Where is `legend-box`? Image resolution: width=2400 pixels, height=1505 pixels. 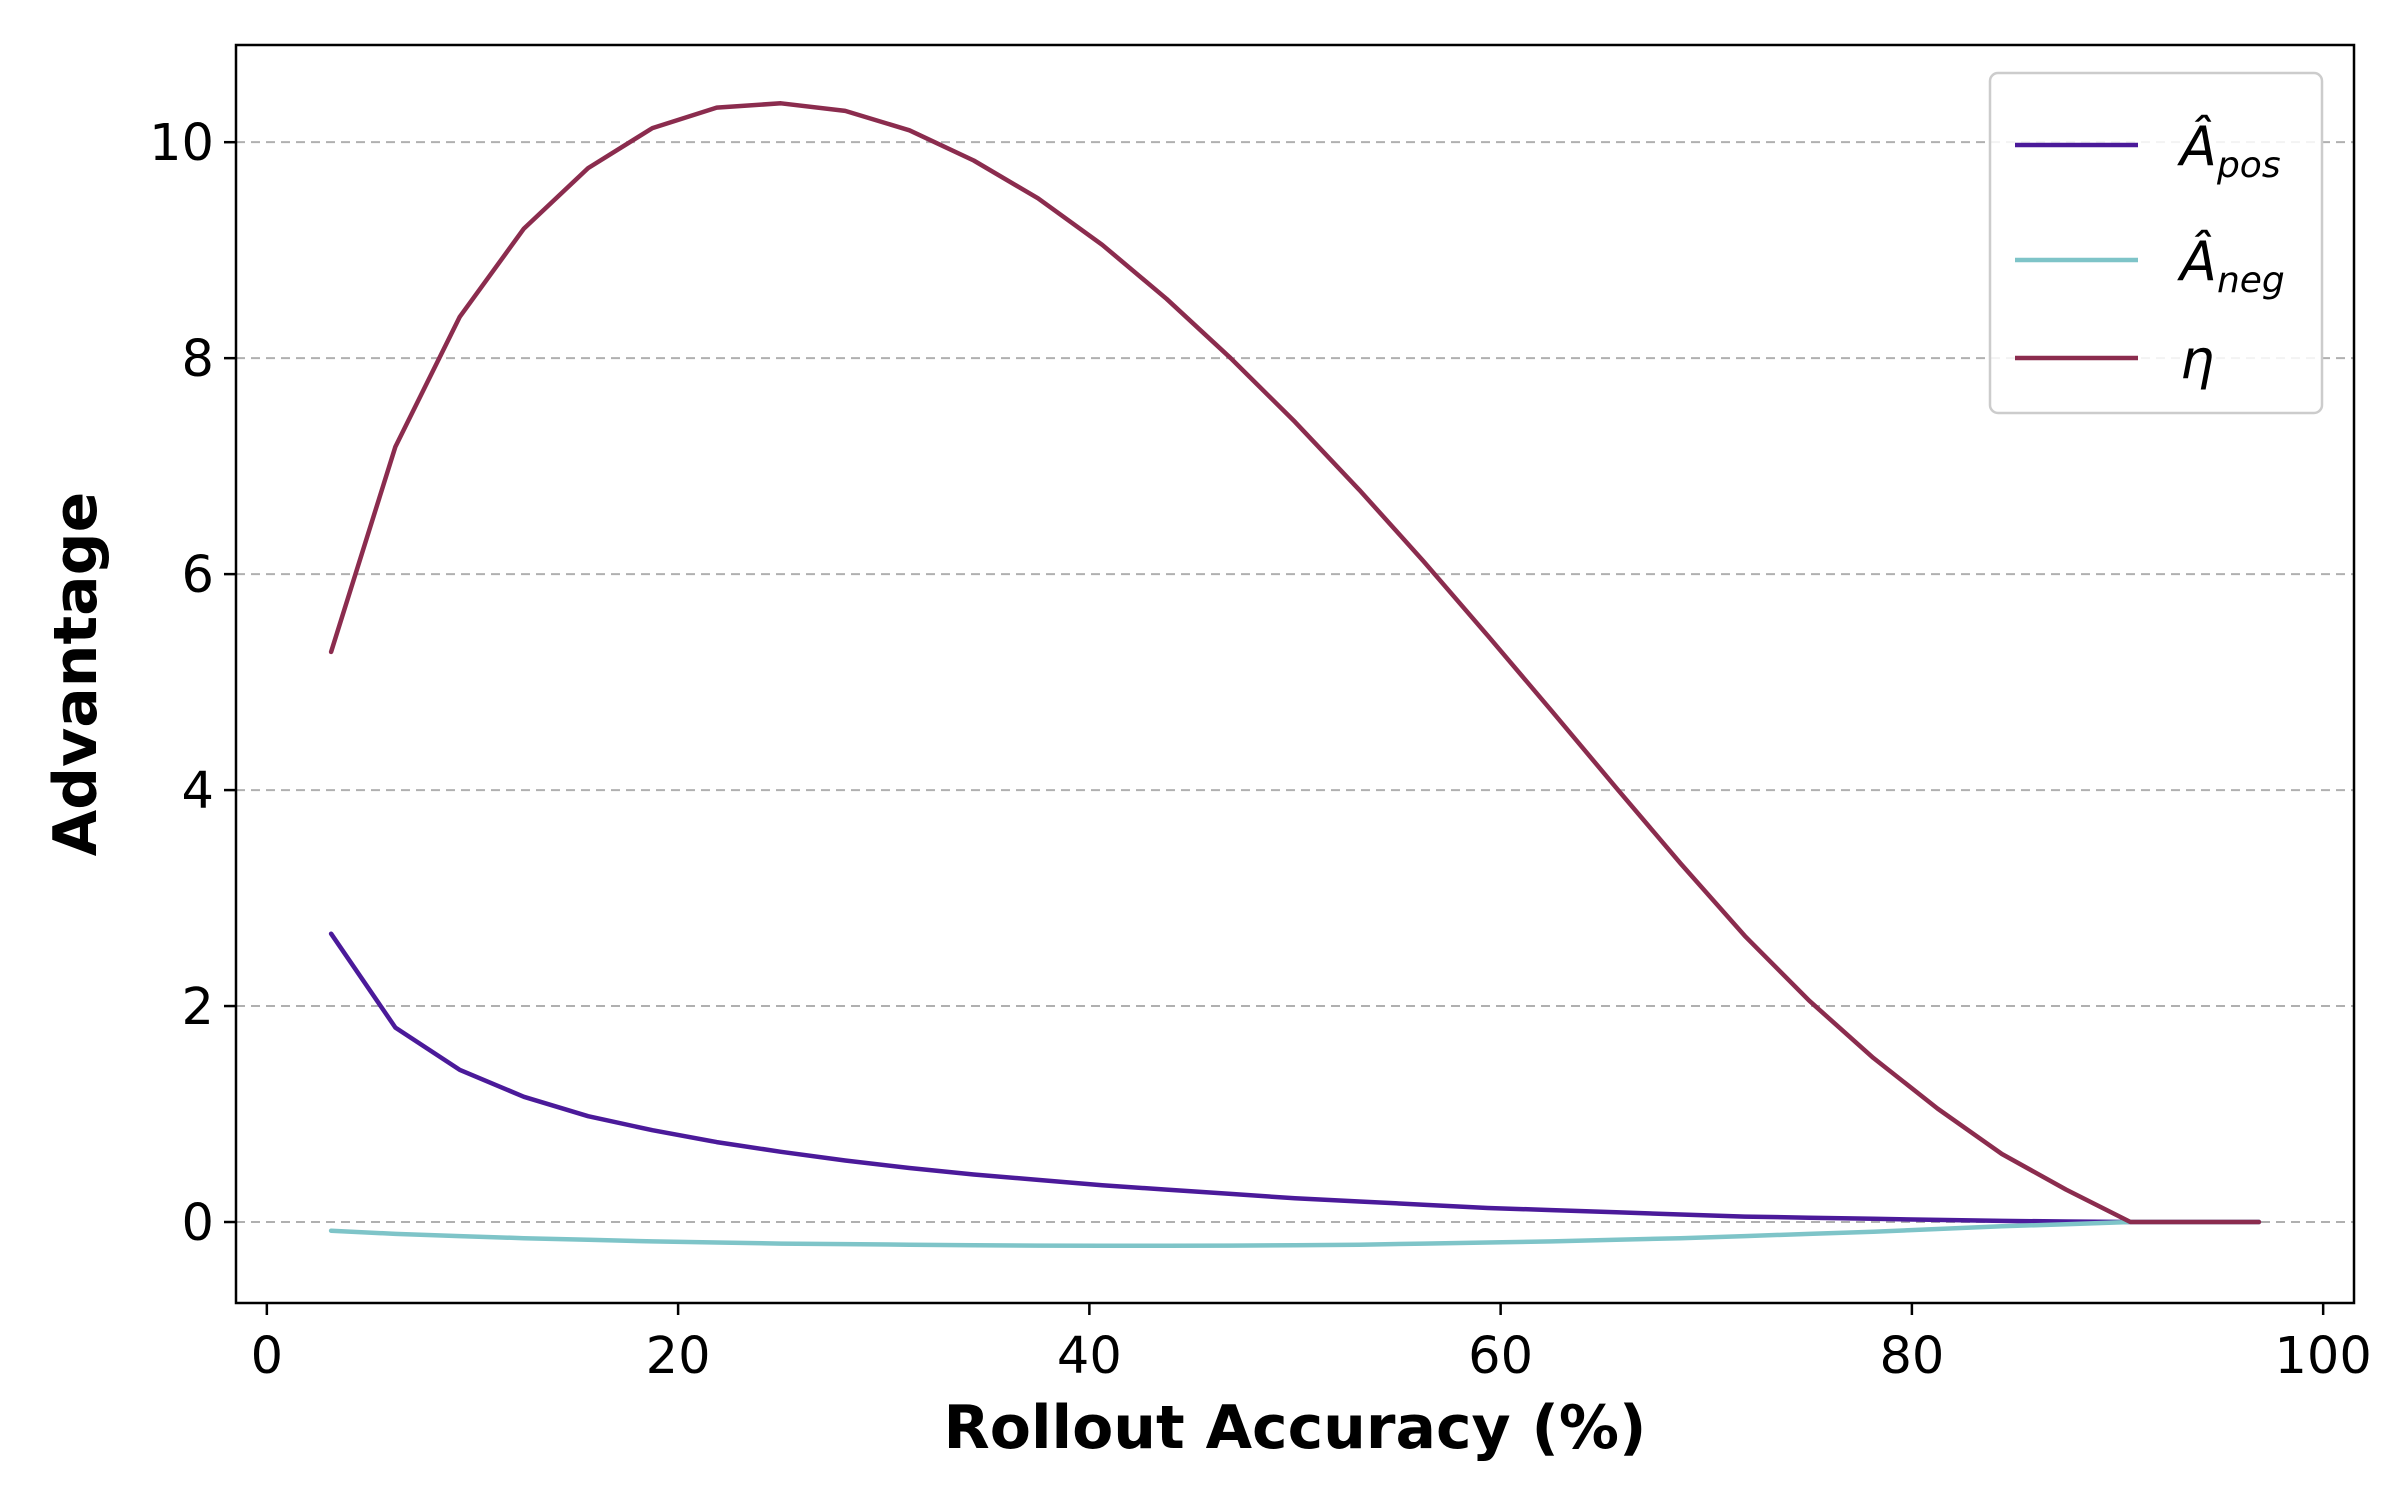 legend-box is located at coordinates (2156, 243).